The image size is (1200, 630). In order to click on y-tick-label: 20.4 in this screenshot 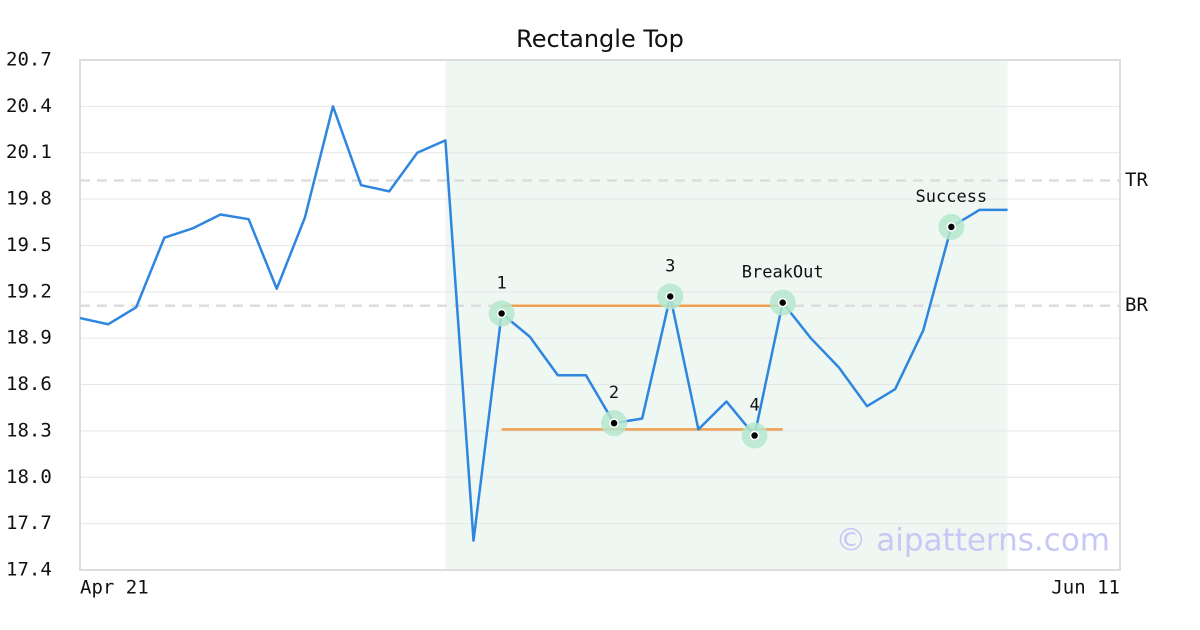, I will do `click(29, 106)`.